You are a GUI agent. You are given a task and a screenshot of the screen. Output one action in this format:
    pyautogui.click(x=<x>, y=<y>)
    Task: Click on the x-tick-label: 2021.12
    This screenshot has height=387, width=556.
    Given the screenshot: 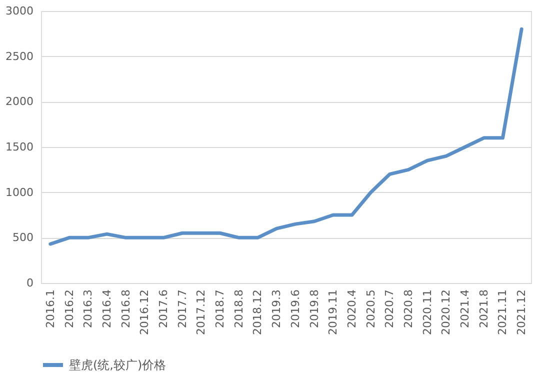 What is the action you would take?
    pyautogui.click(x=521, y=312)
    